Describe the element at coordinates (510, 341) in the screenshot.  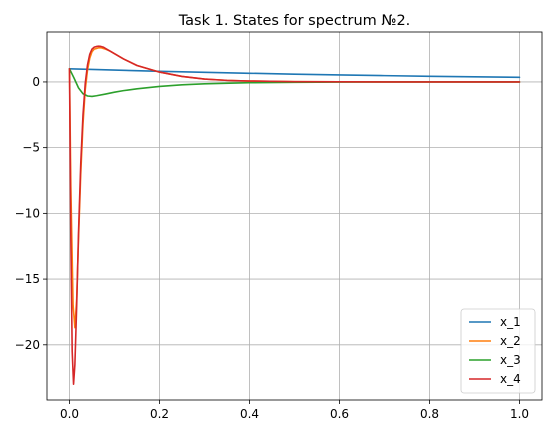
I see `legend-label: x_2` at that location.